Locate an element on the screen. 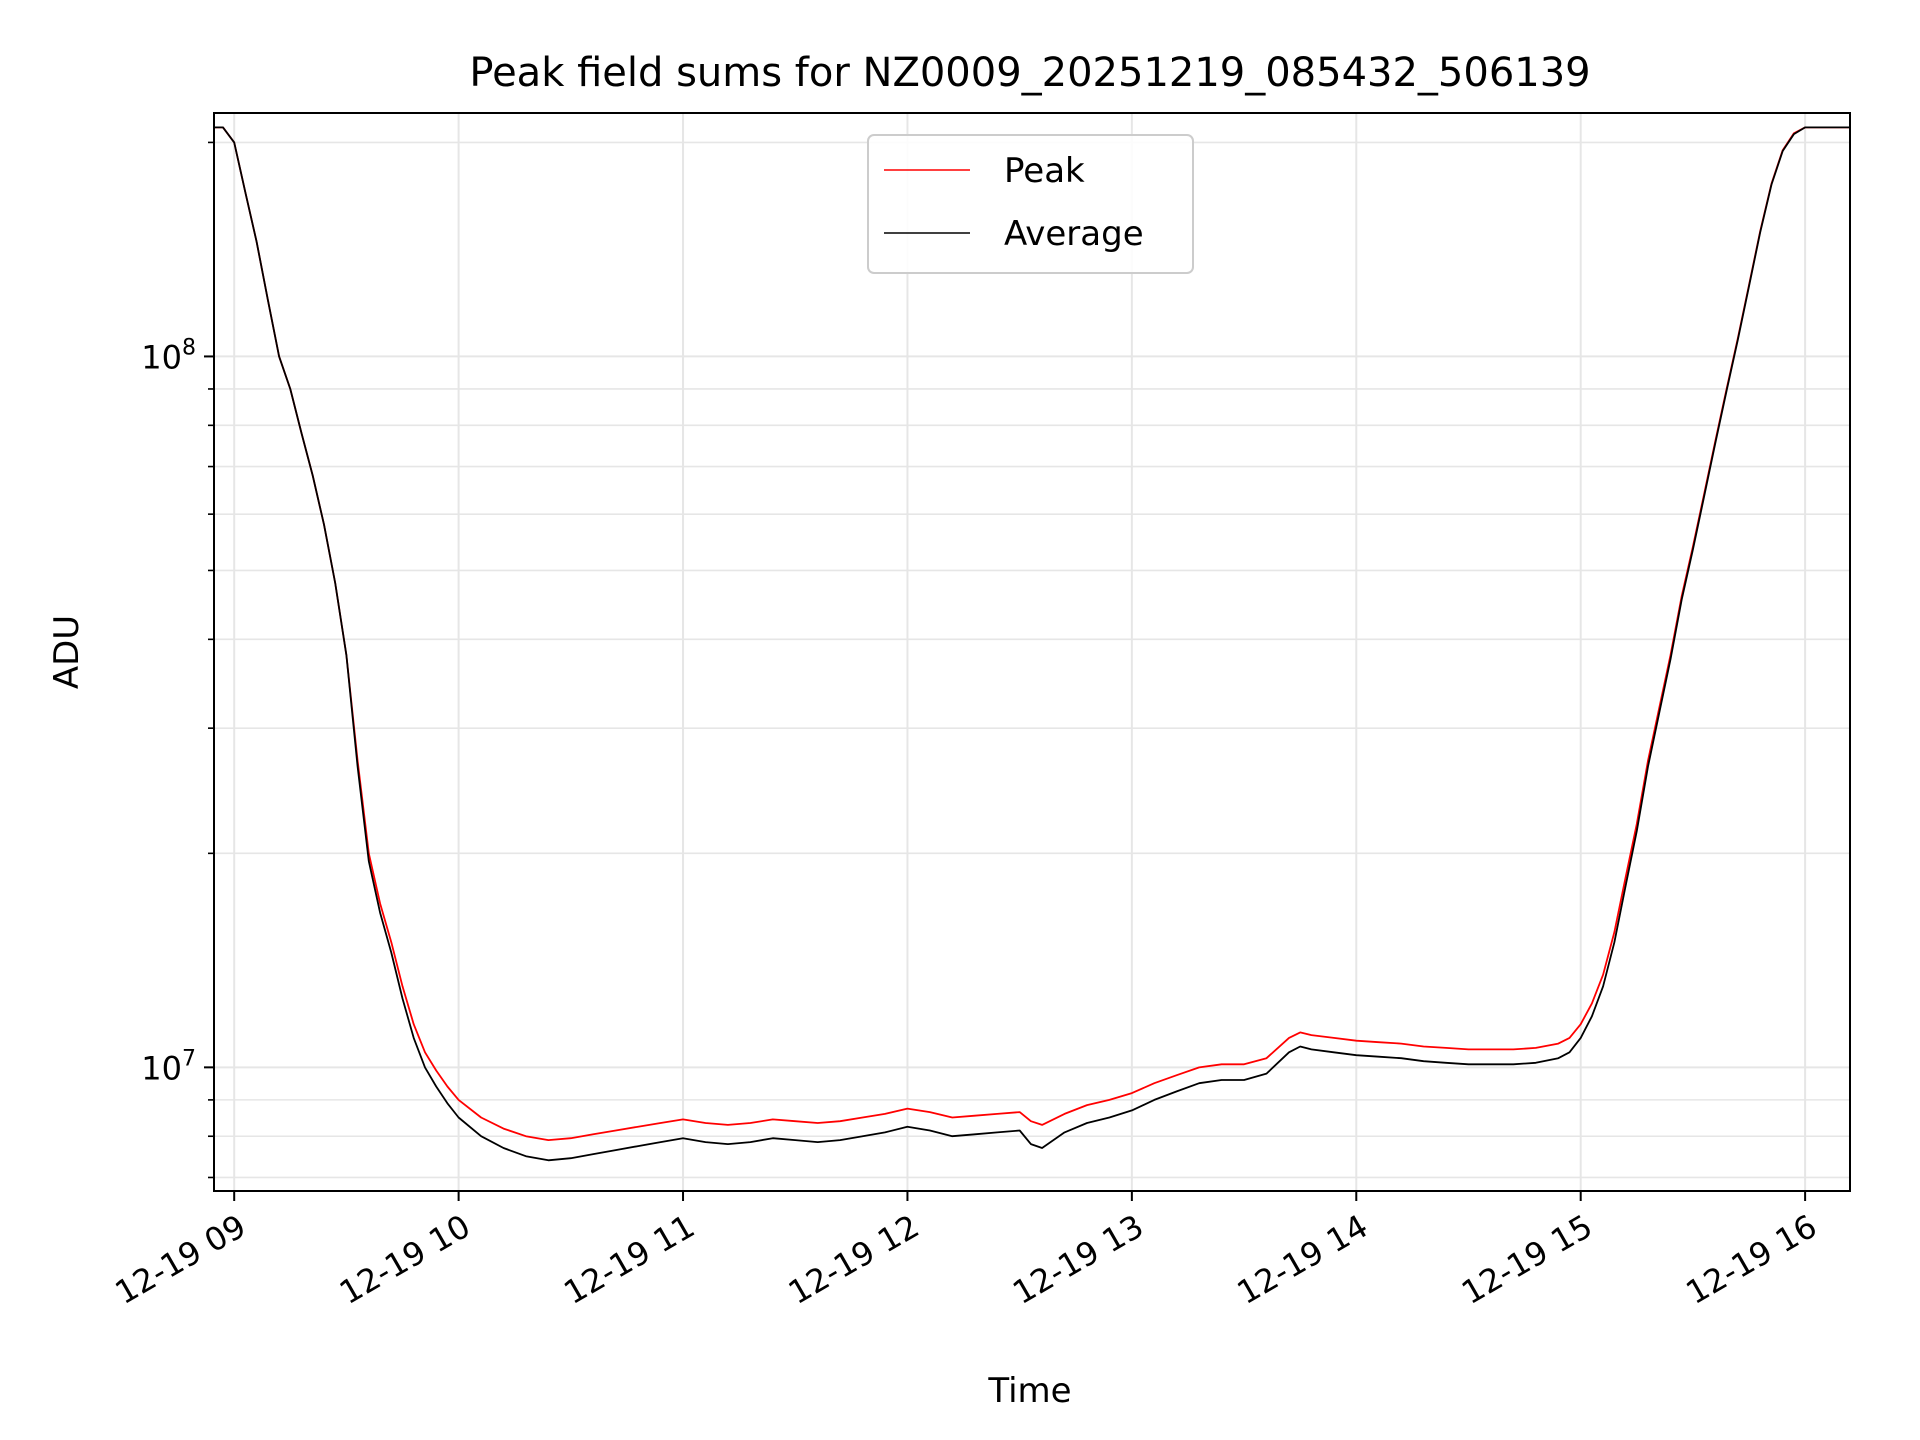  x-axis-label: Time is located at coordinates (1029, 1391).